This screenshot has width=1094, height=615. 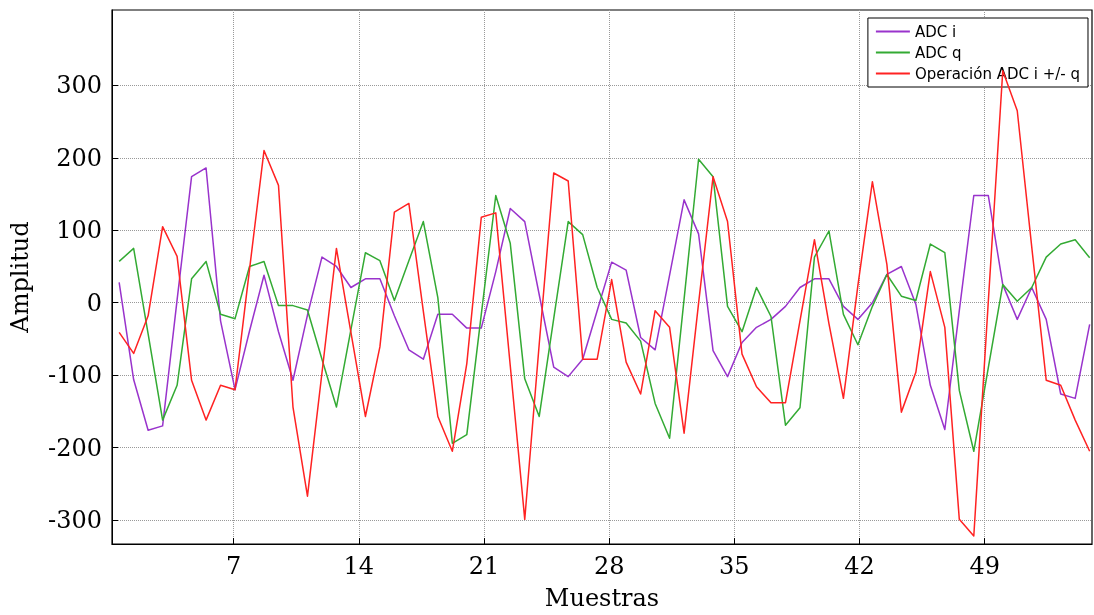 What do you see at coordinates (484, 566) in the screenshot?
I see `x-tick-label: 21` at bounding box center [484, 566].